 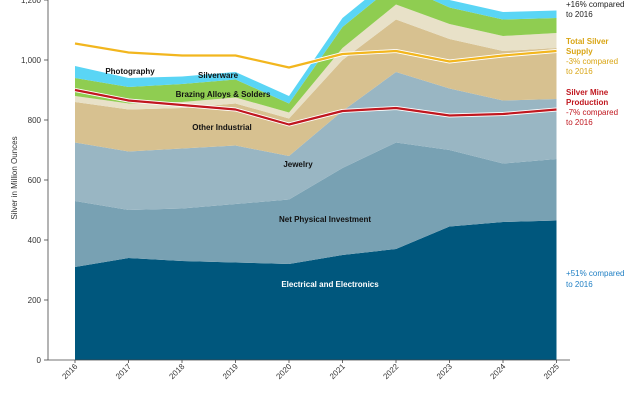 What do you see at coordinates (595, 273) in the screenshot?
I see `annotation-electrical-text-1: +51% compared` at bounding box center [595, 273].